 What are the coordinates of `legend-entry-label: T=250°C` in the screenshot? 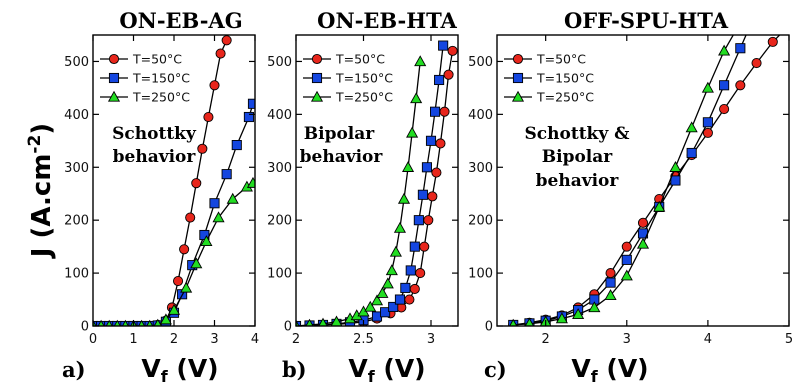 It's located at (364, 97).